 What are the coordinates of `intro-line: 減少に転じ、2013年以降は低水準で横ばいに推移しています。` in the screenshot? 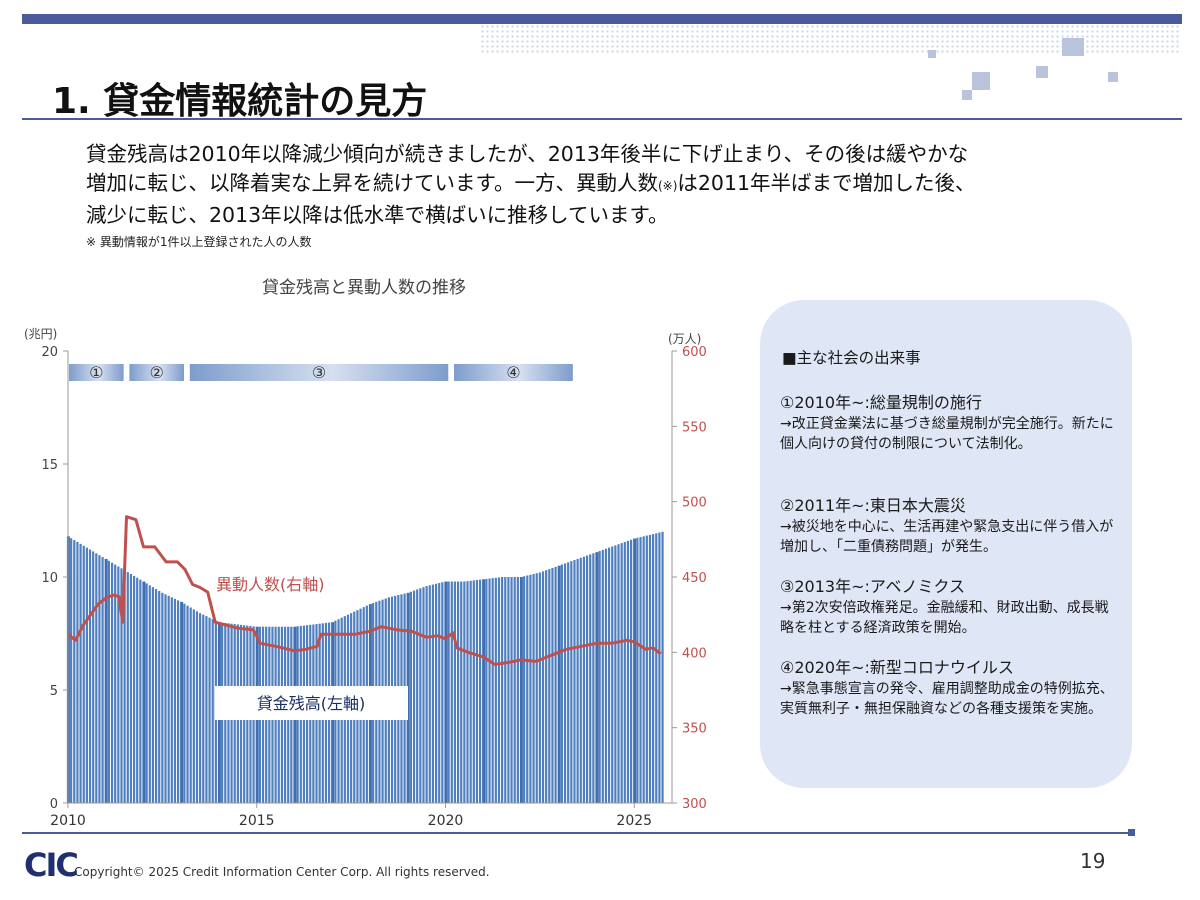 It's located at (377, 215).